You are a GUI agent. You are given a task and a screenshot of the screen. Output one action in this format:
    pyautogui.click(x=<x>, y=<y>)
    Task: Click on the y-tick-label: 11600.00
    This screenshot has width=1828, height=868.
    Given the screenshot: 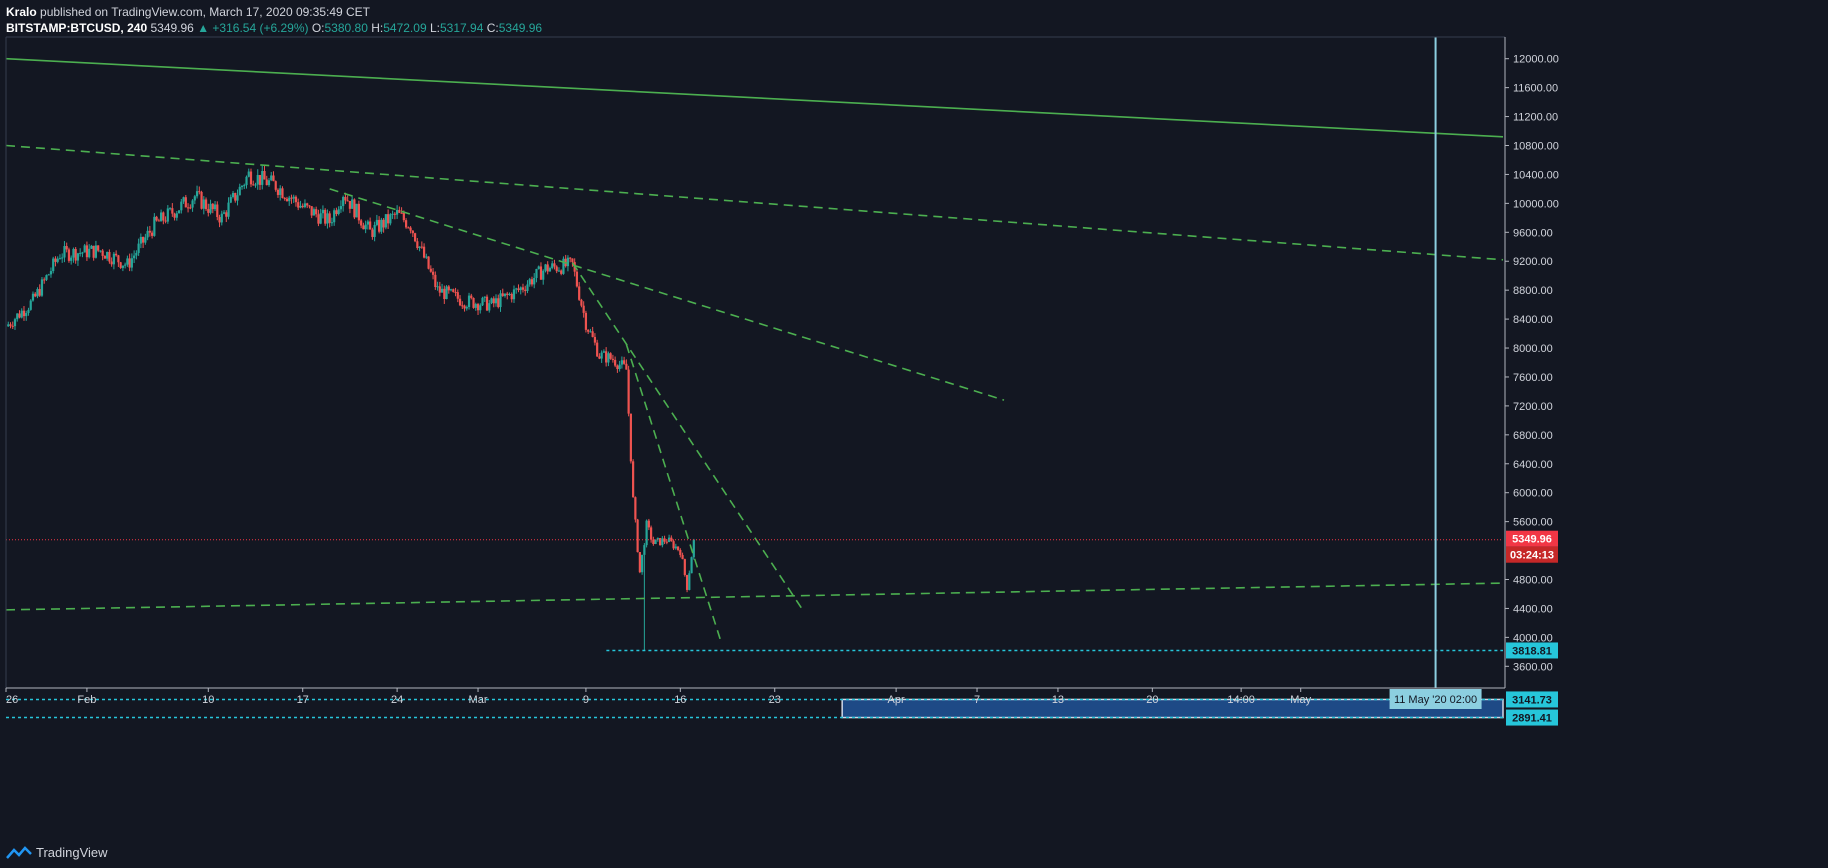 What is the action you would take?
    pyautogui.click(x=1535, y=89)
    